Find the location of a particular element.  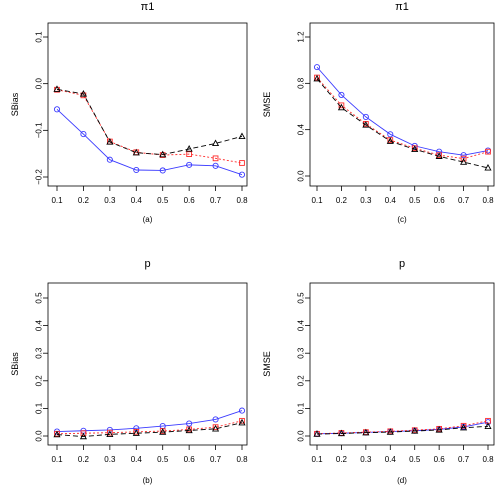

y-tick-label: 1.2 is located at coordinates (301, 37).